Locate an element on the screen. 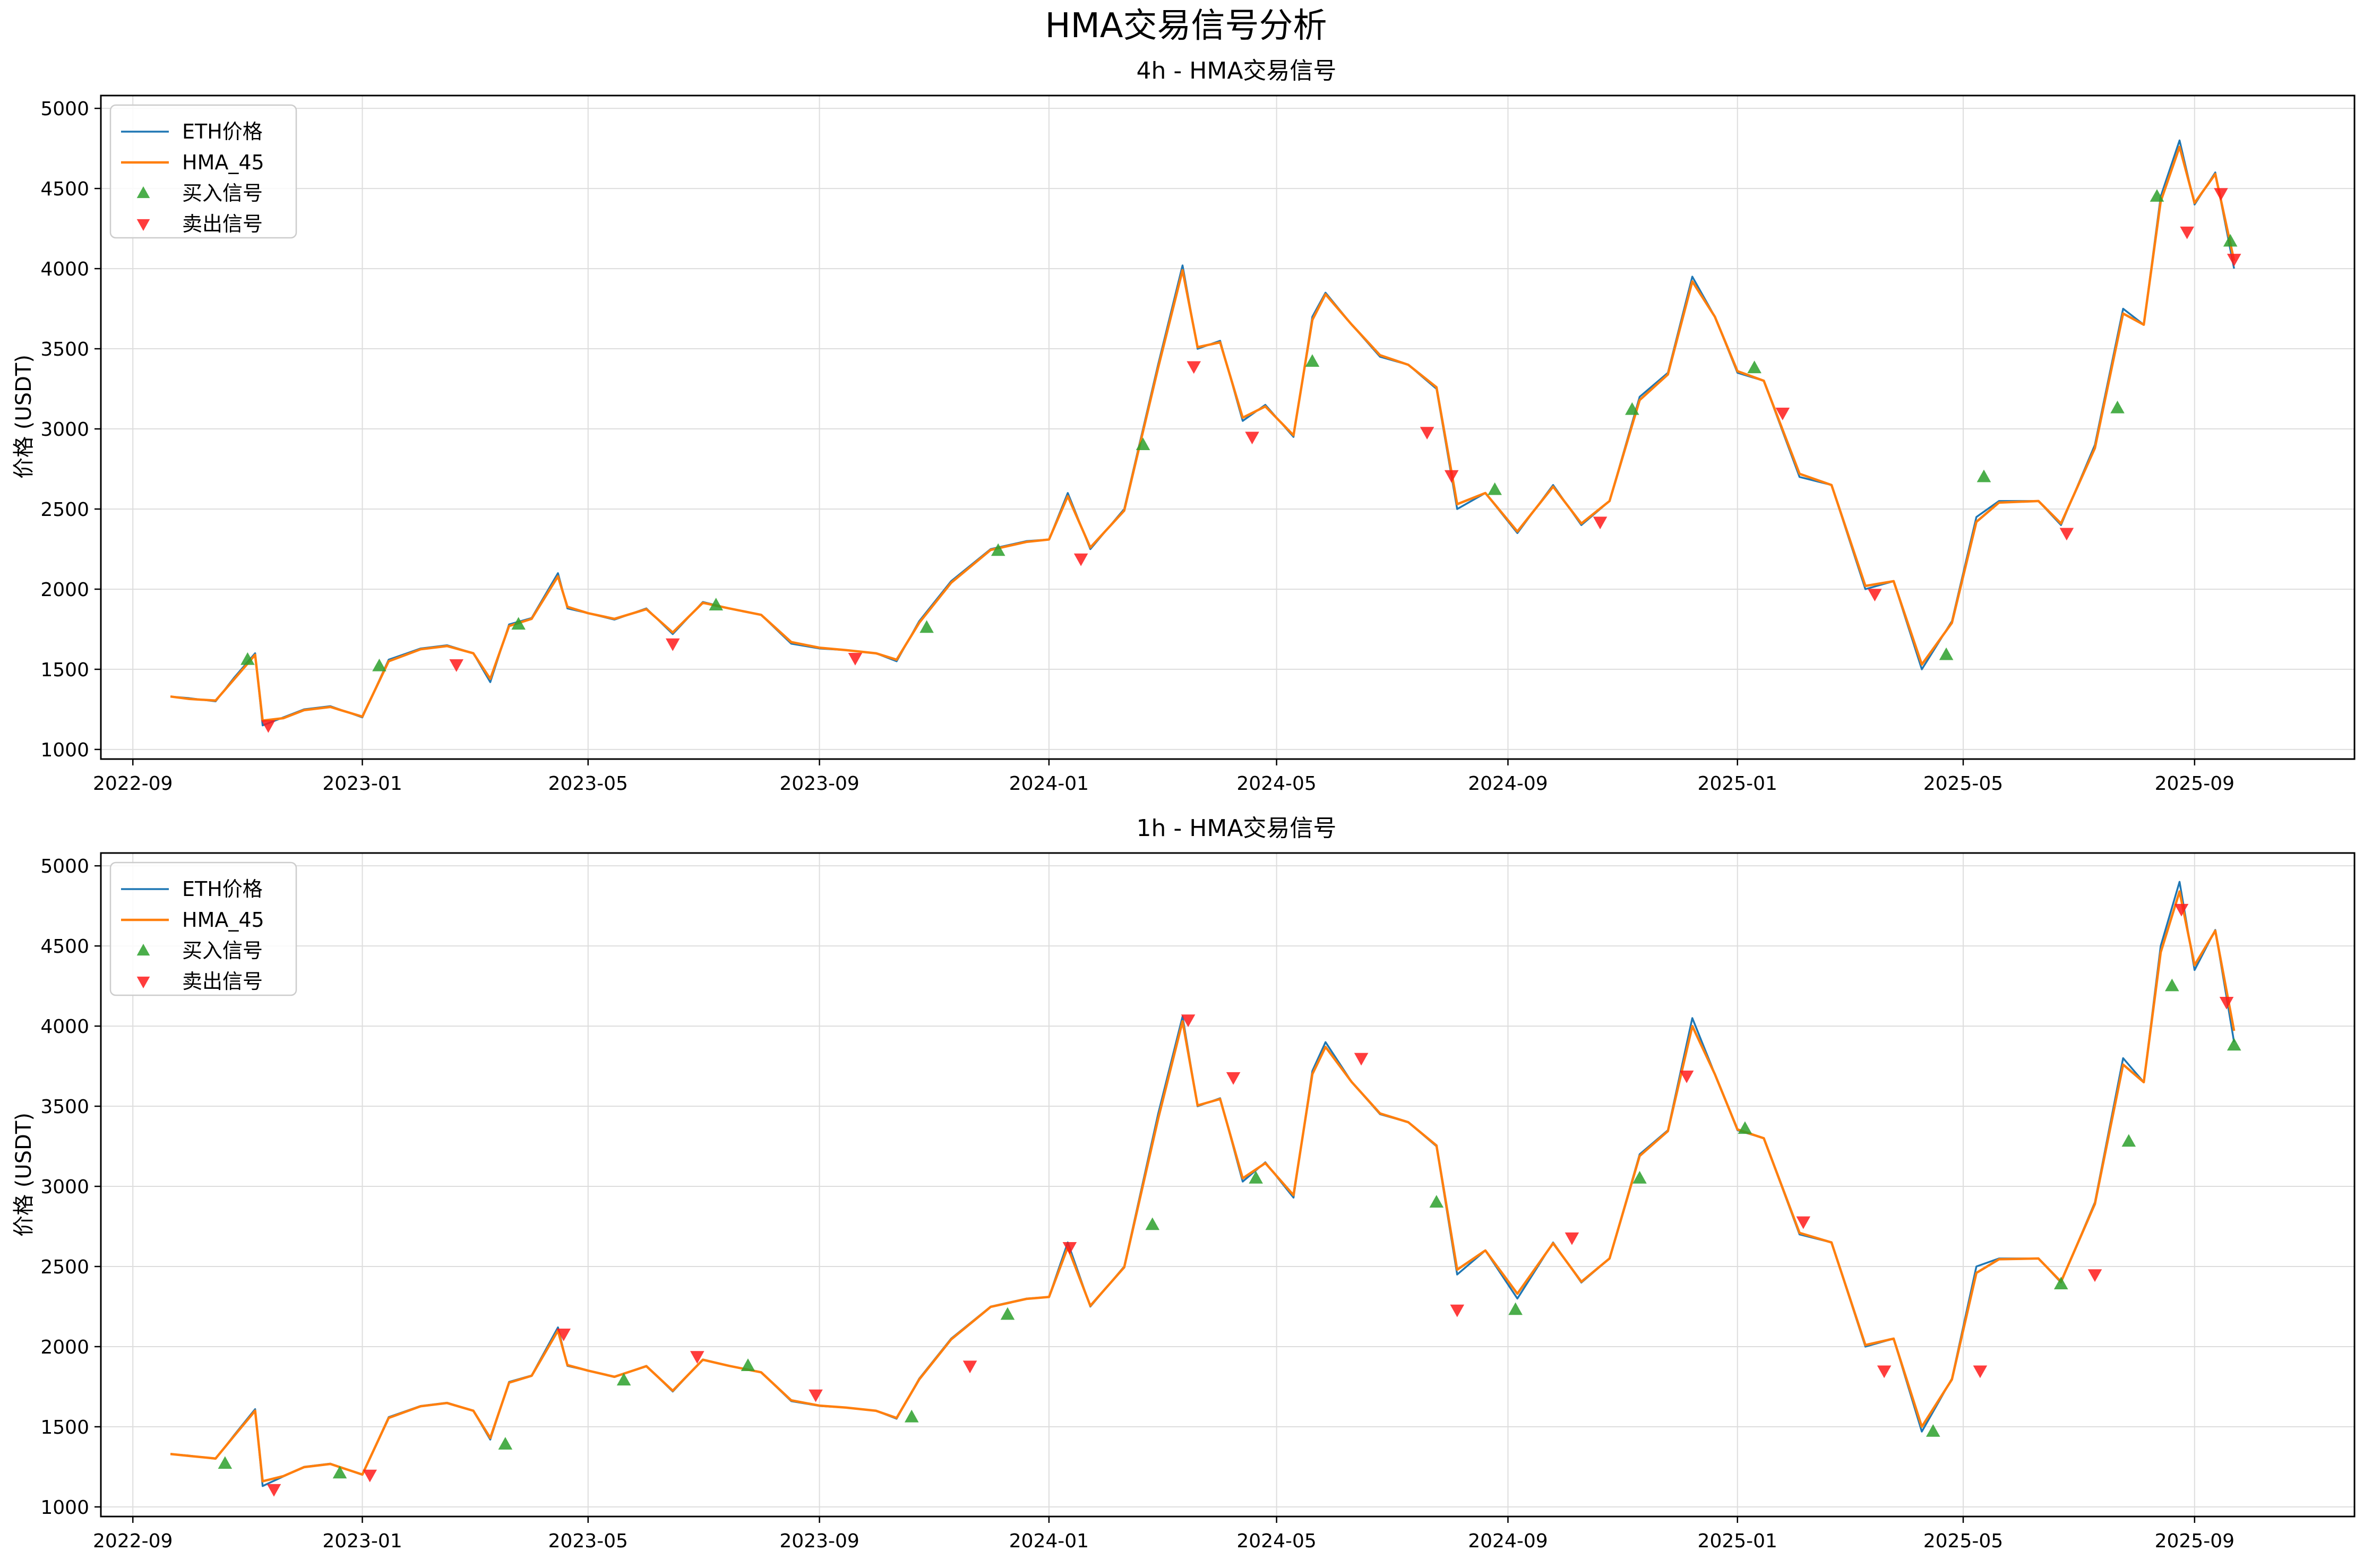  x-tick-label: 2025-05 is located at coordinates (1963, 784).